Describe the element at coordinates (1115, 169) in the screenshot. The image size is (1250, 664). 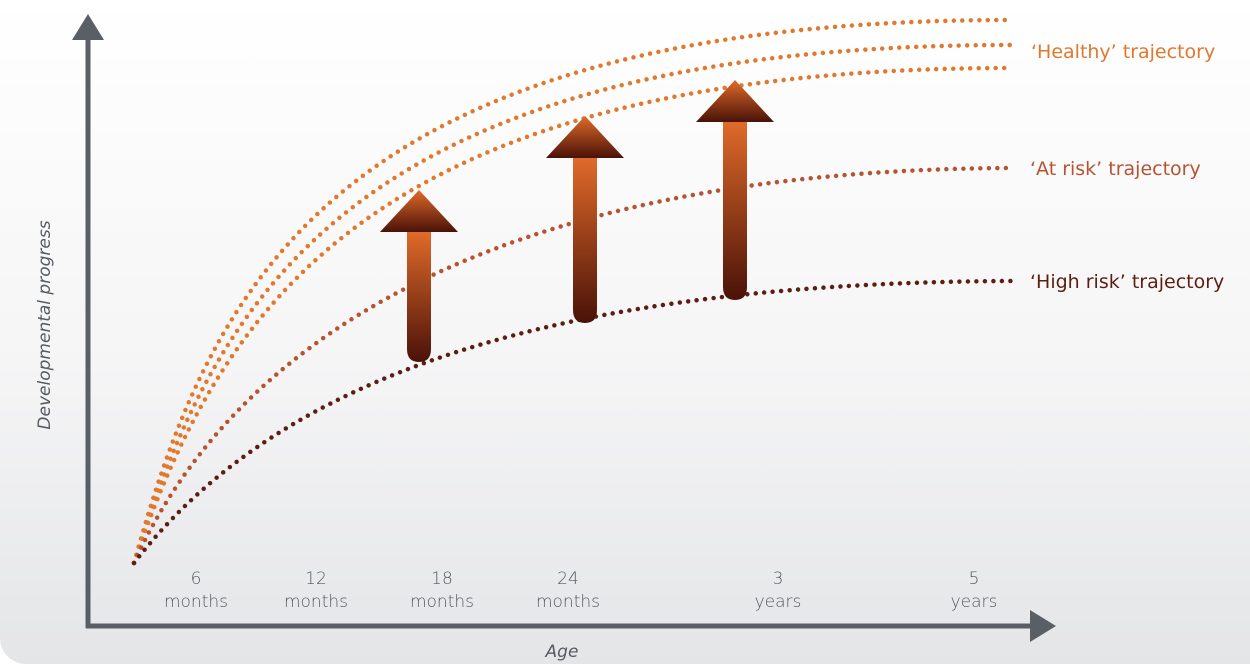
I see `at-risk-trajectory-label: ‘At risk’ trajectory` at that location.